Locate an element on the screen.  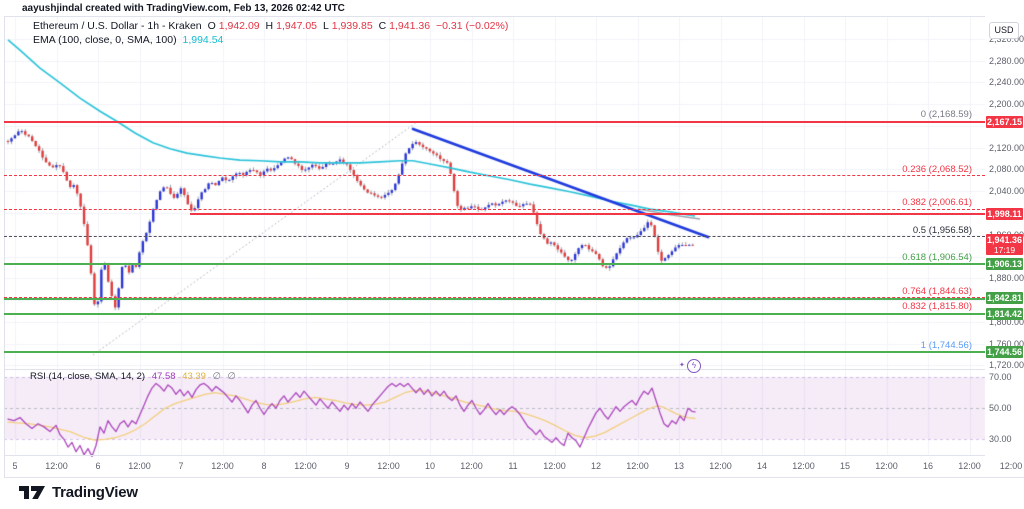
rsi-tick: 30.00 is located at coordinates (1000, 439).